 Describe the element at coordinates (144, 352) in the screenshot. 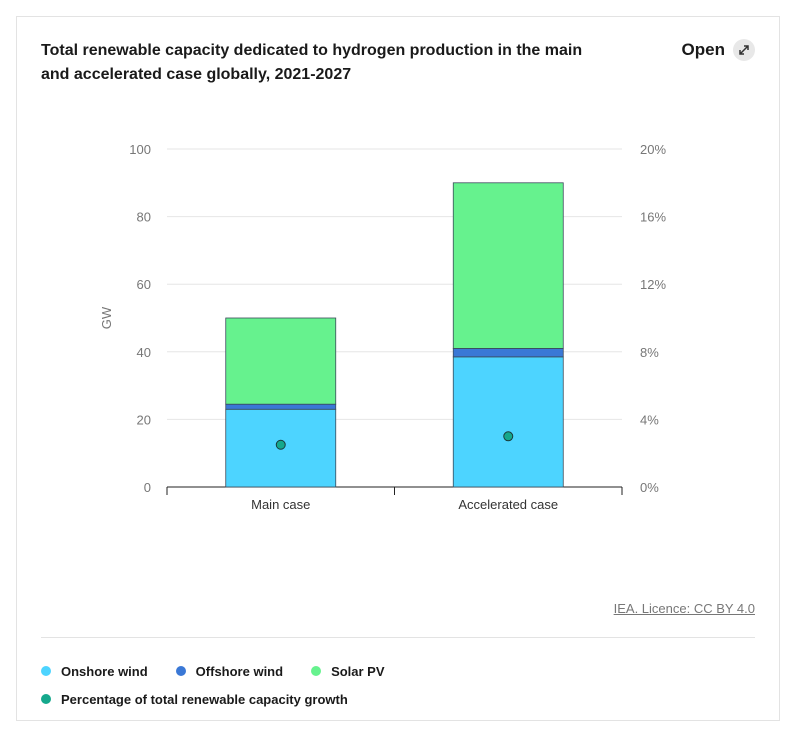

I see `y-tick-label: 40` at that location.